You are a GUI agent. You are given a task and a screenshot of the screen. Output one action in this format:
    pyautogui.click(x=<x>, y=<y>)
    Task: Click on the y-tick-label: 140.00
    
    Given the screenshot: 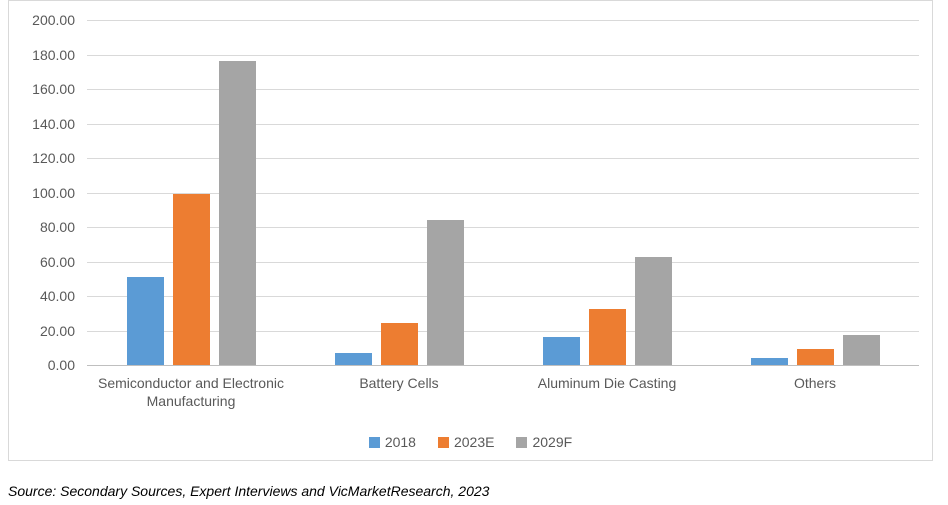 What is the action you would take?
    pyautogui.click(x=53, y=124)
    